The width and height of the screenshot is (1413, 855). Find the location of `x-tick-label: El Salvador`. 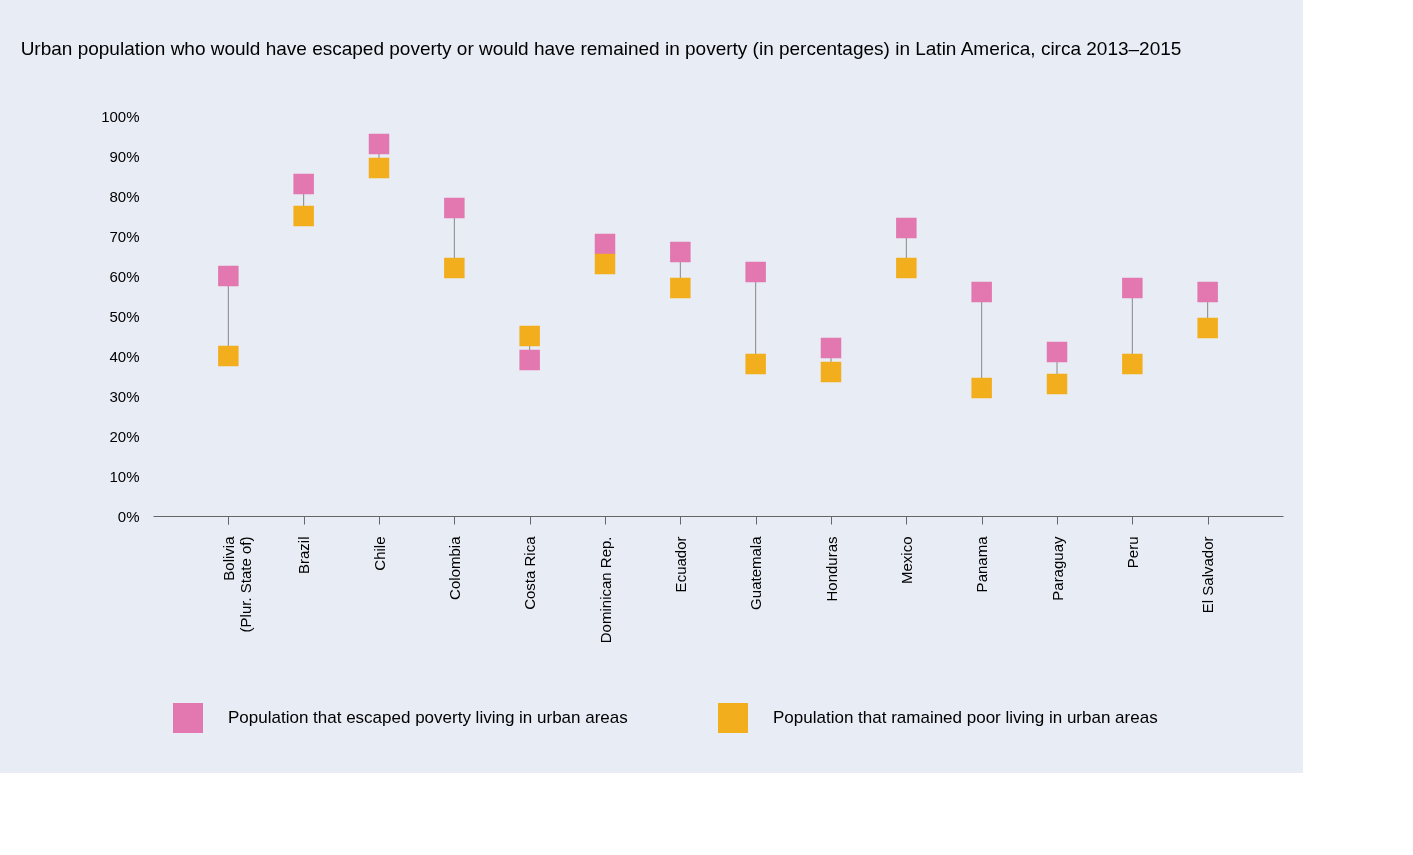

x-tick-label: El Salvador is located at coordinates (1208, 575).